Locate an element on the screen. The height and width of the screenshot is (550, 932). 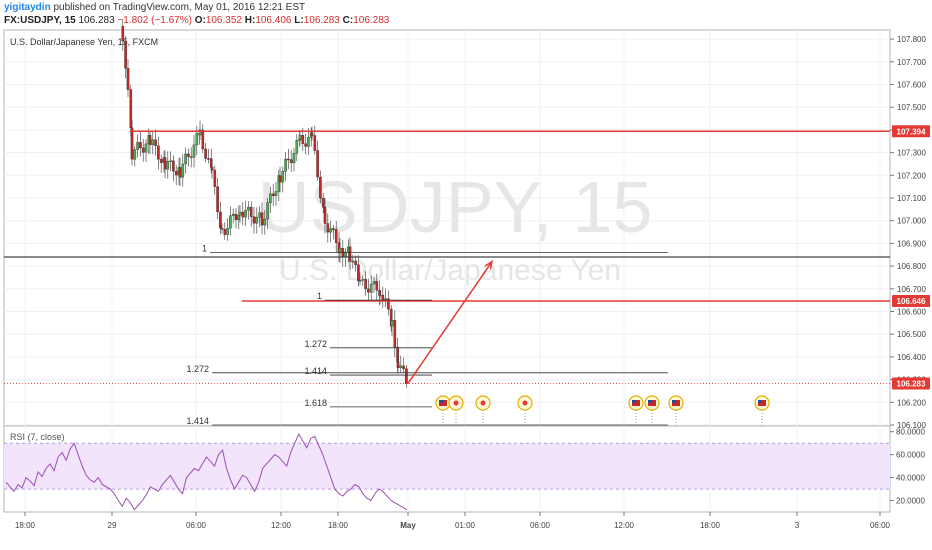
x-tick-label: 29 is located at coordinates (112, 525).